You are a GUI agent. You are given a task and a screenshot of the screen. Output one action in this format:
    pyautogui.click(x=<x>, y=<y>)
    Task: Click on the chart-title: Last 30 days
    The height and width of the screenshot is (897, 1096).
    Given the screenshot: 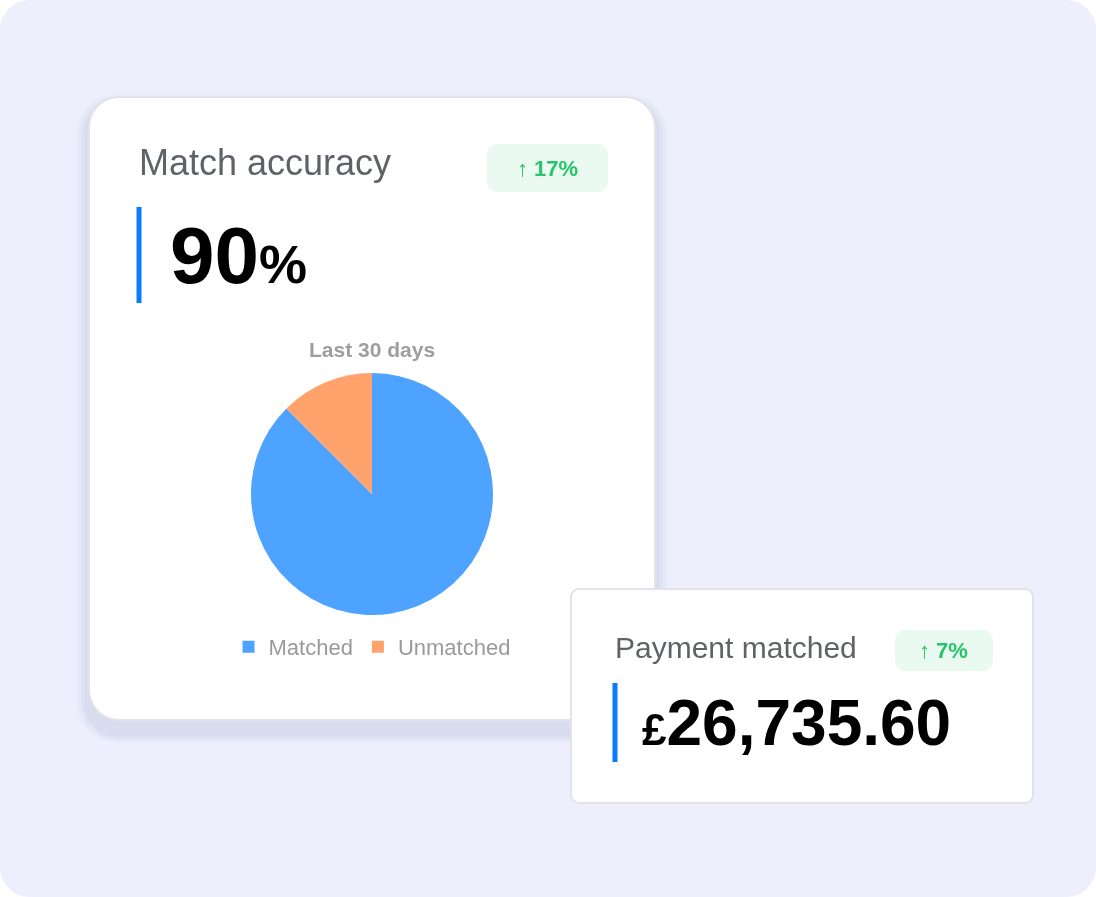 What is the action you would take?
    pyautogui.click(x=372, y=349)
    